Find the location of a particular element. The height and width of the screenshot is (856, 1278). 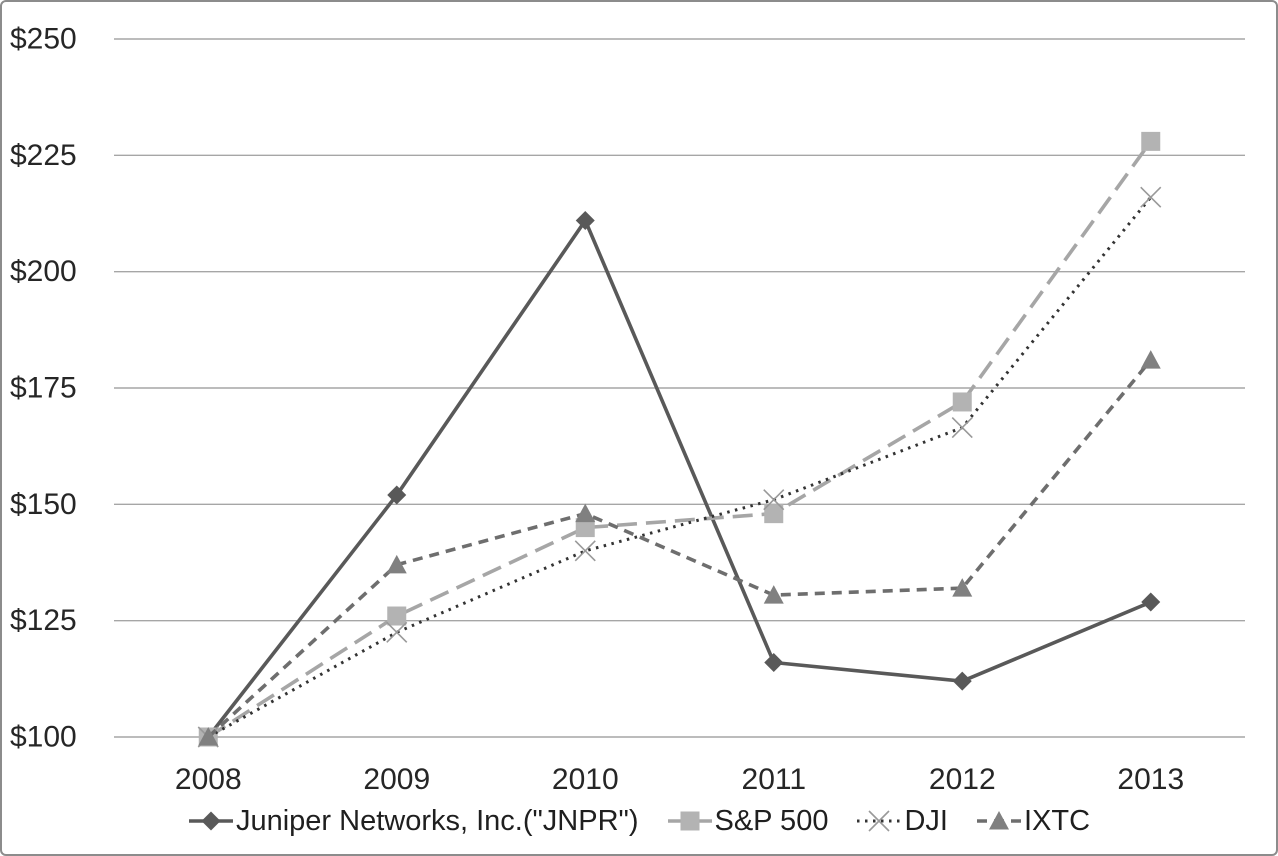

legend-label: IXTC is located at coordinates (1057, 820).